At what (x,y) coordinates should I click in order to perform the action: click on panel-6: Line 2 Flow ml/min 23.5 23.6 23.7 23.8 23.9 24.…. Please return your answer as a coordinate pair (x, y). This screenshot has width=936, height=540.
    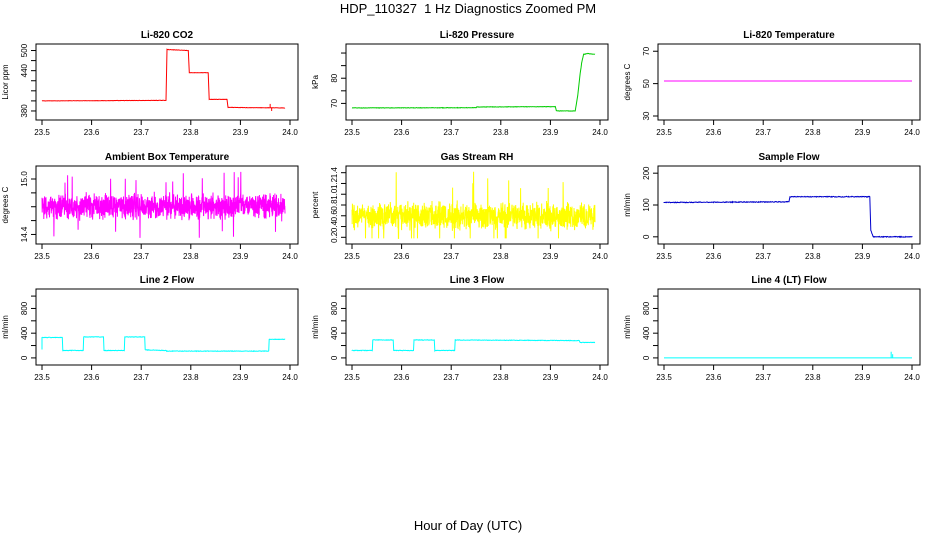
    Looking at the image, I should click on (150, 328).